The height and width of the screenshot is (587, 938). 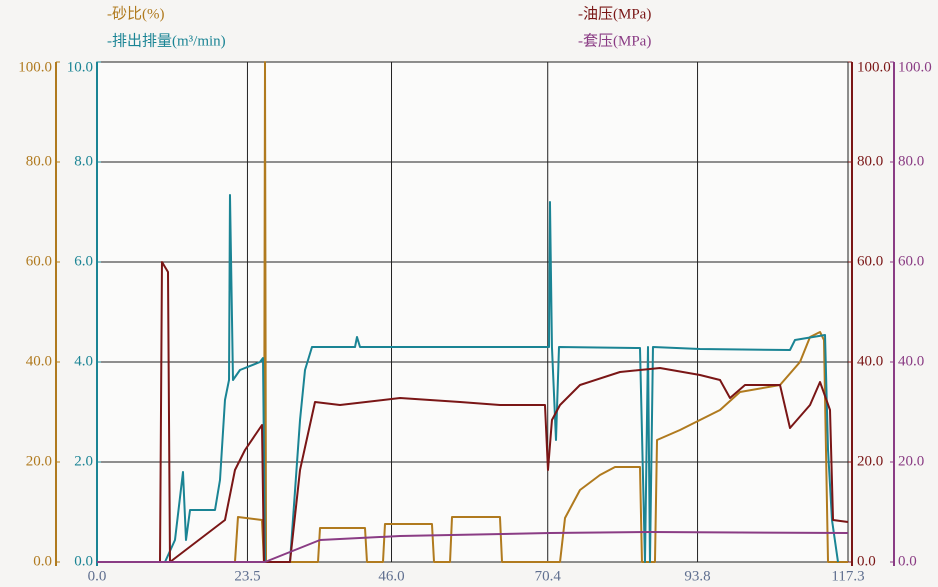 What do you see at coordinates (83, 161) in the screenshot?
I see `y-tick-label: 8.0` at bounding box center [83, 161].